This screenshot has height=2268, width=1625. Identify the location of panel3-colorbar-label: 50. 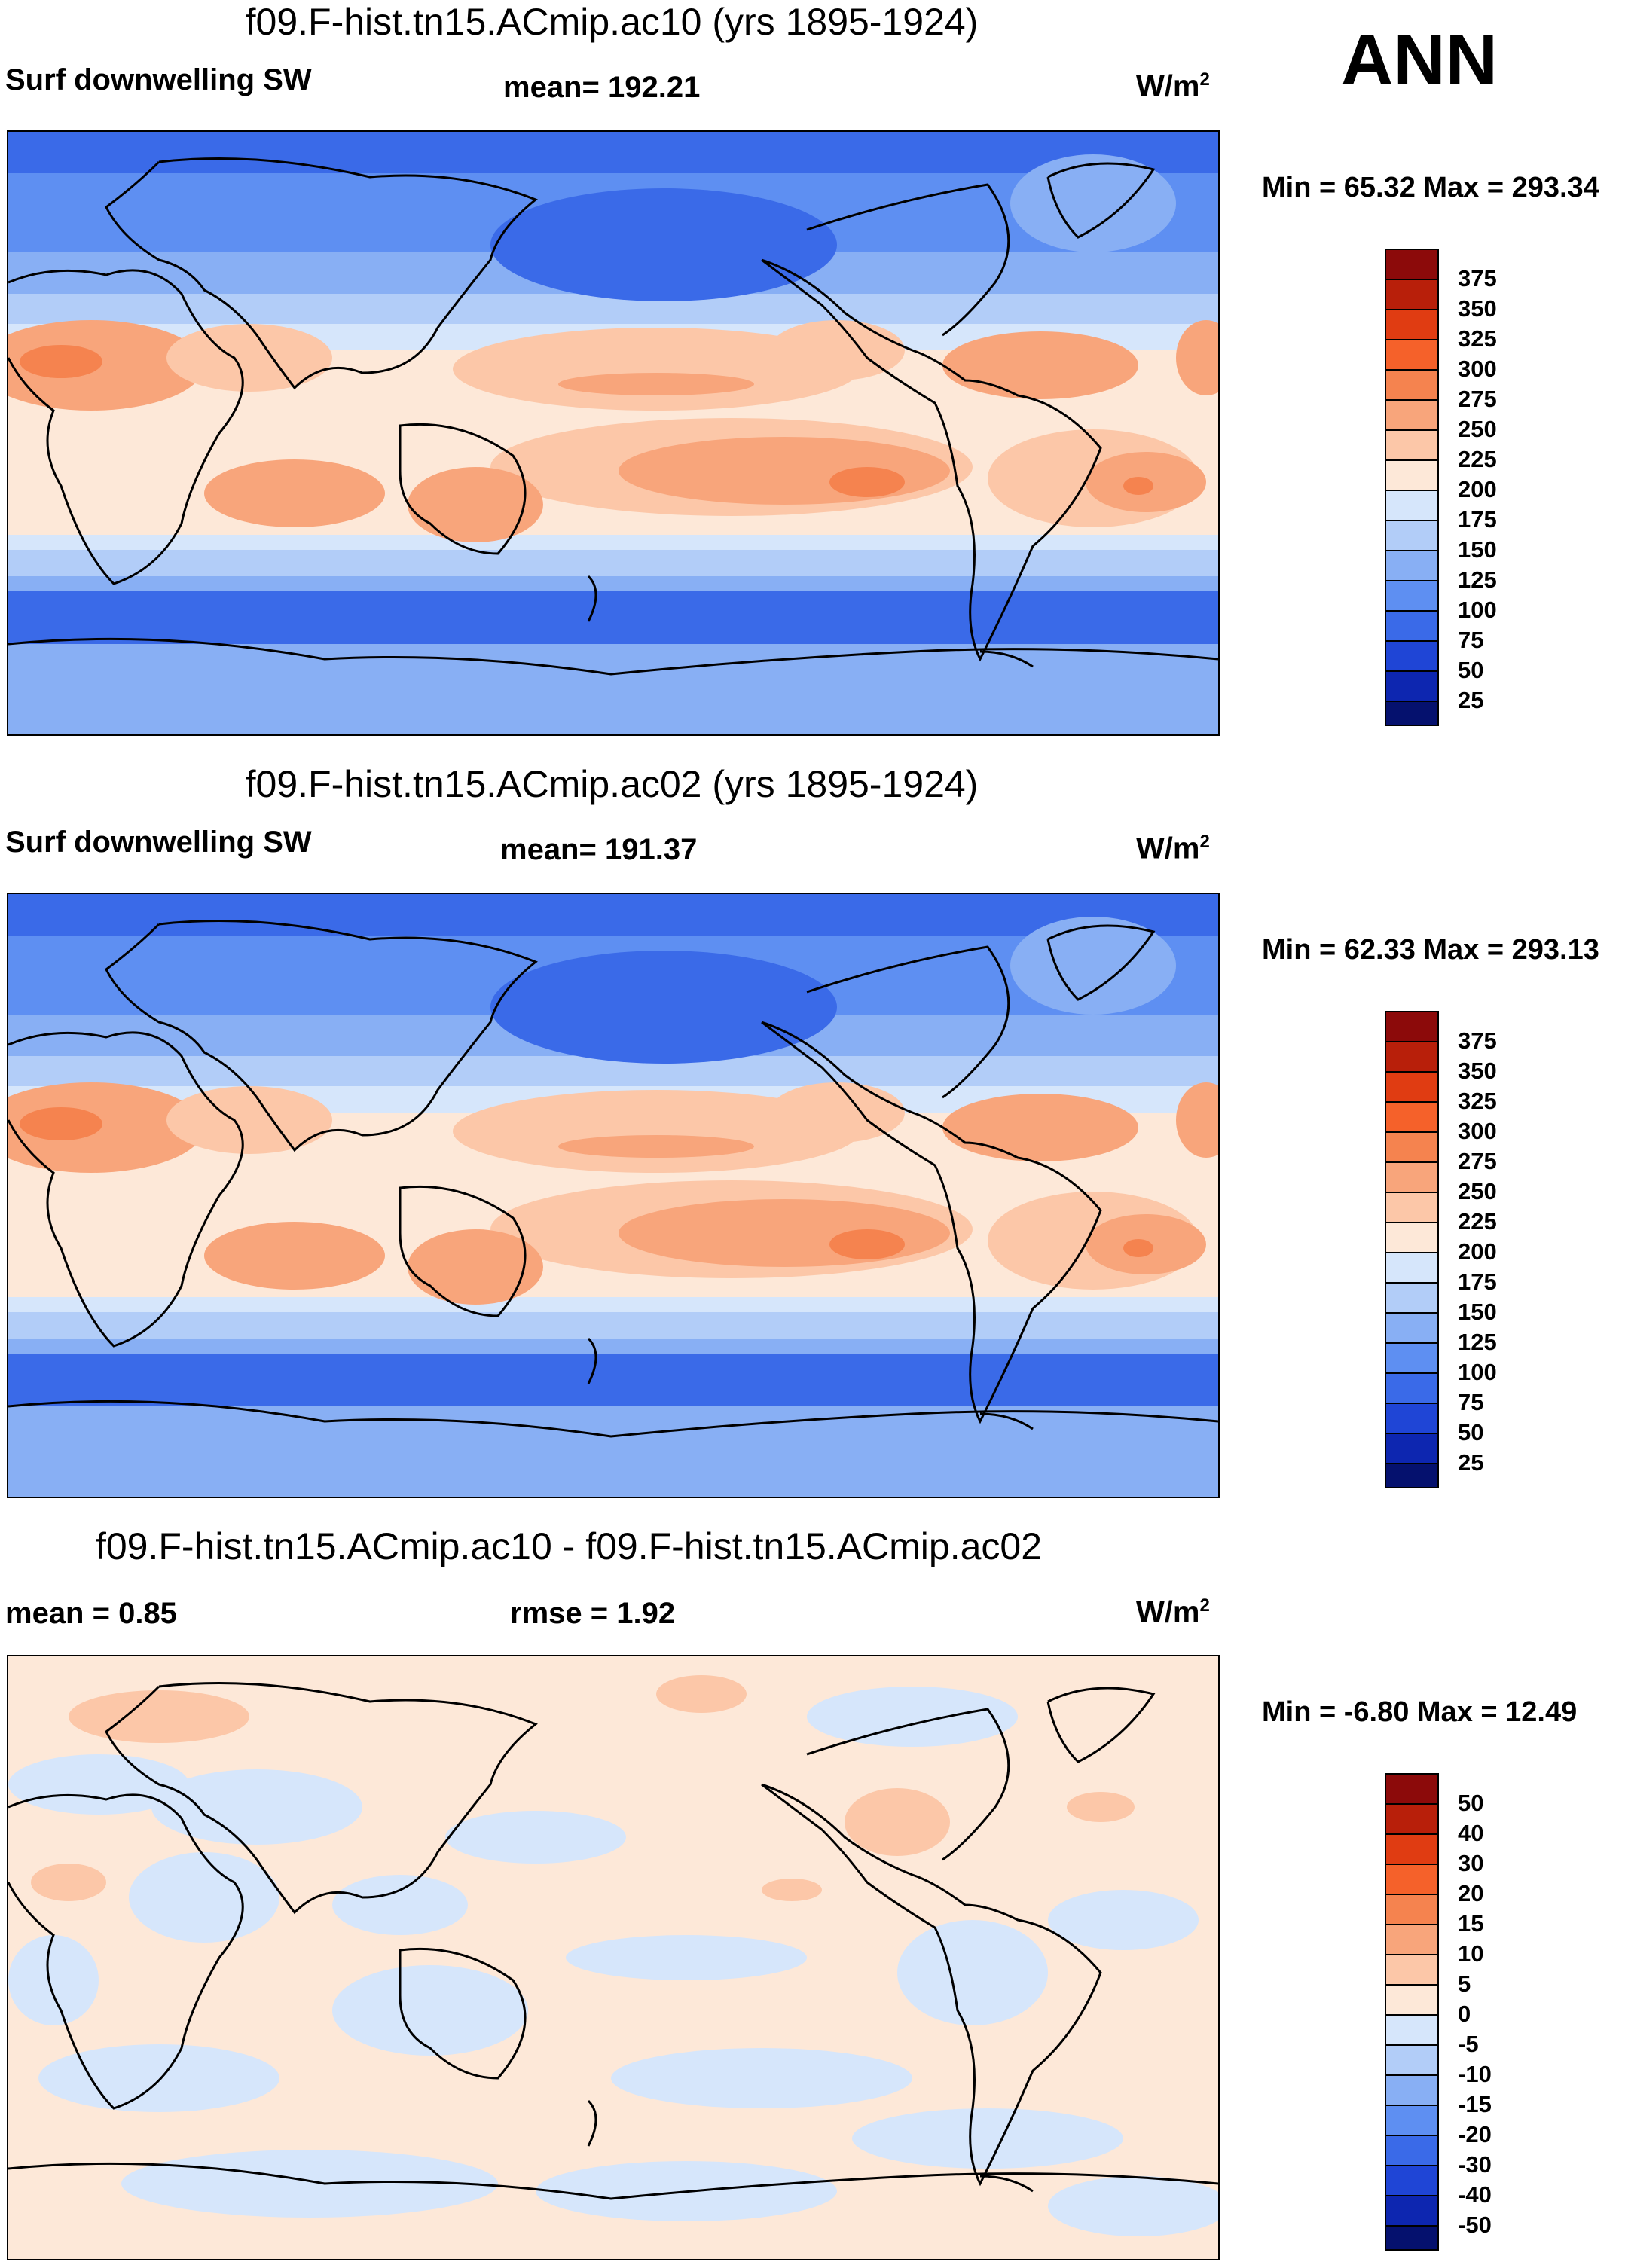
(1471, 1803).